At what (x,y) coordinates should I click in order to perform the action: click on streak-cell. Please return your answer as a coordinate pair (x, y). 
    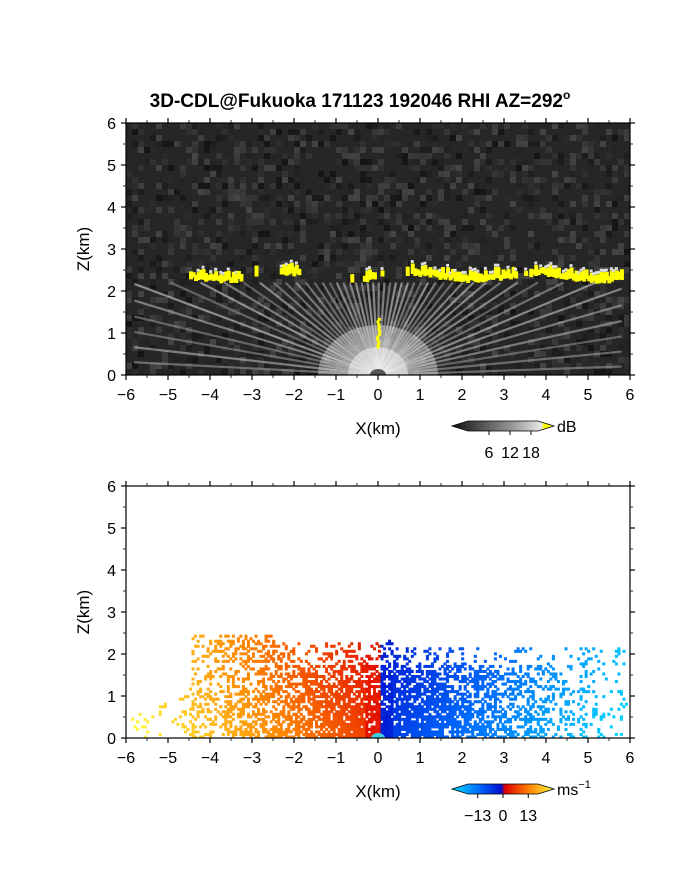
    Looking at the image, I should click on (379, 334).